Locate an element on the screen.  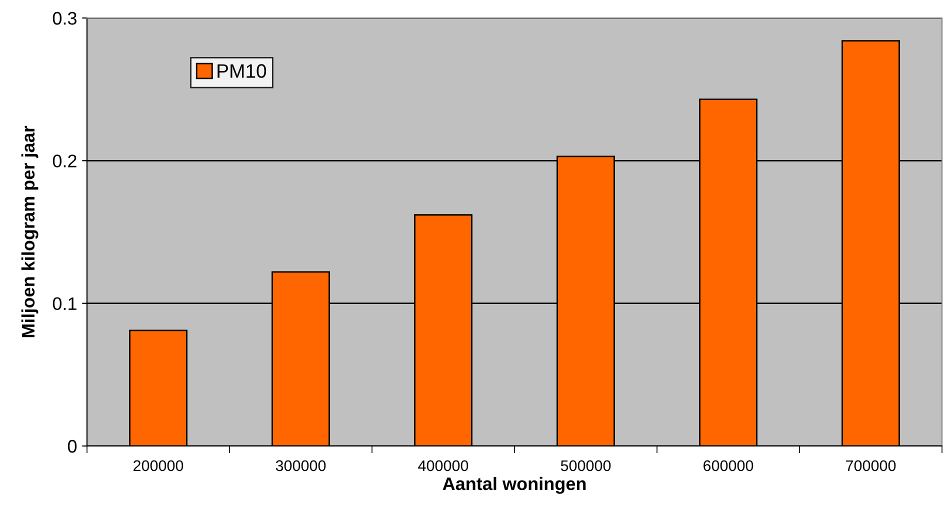
x-tick-label: 600000 is located at coordinates (729, 466).